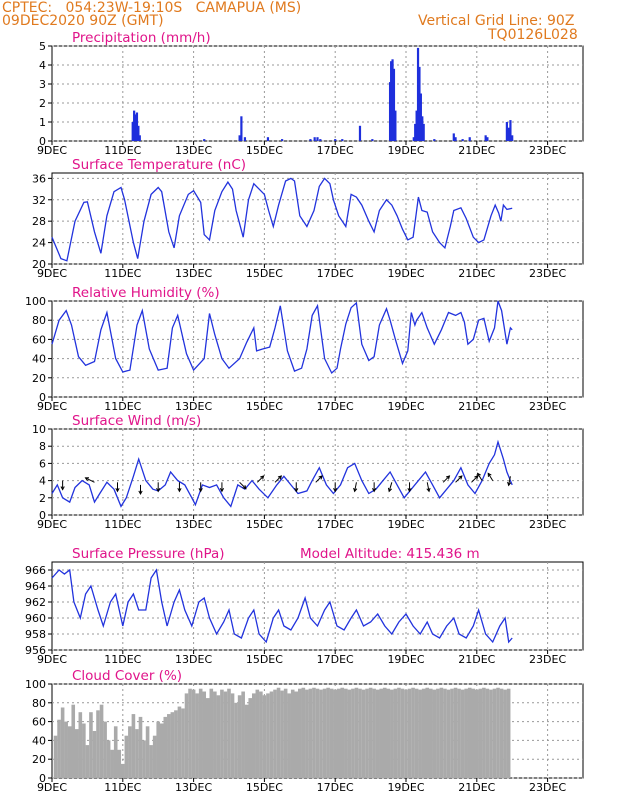  I want to click on header-date: 09DEC2020 90Z (GMT), so click(83, 21).